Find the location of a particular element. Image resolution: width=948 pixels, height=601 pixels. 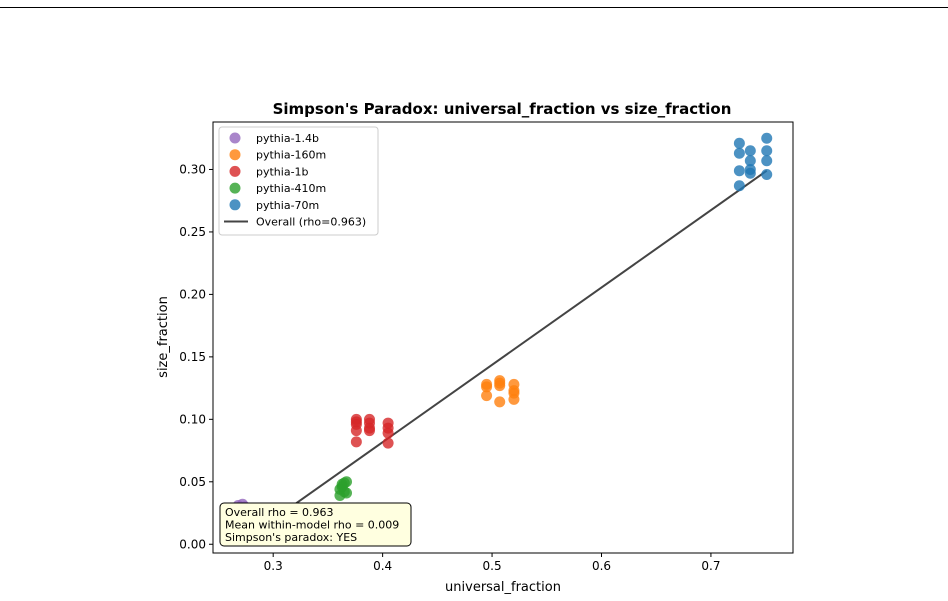

x-tick-label: 0.3 is located at coordinates (273, 566).